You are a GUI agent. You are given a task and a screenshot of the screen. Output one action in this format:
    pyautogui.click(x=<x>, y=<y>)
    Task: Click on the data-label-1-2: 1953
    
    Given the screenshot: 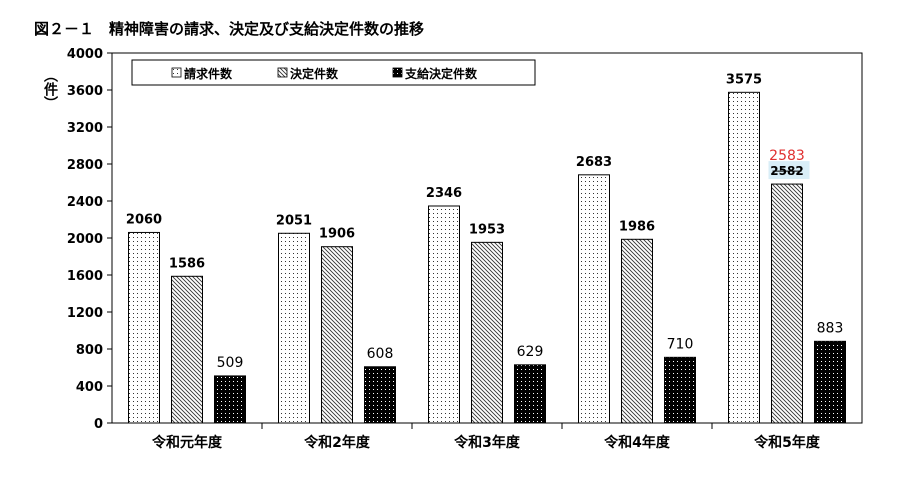 What is the action you would take?
    pyautogui.click(x=487, y=229)
    